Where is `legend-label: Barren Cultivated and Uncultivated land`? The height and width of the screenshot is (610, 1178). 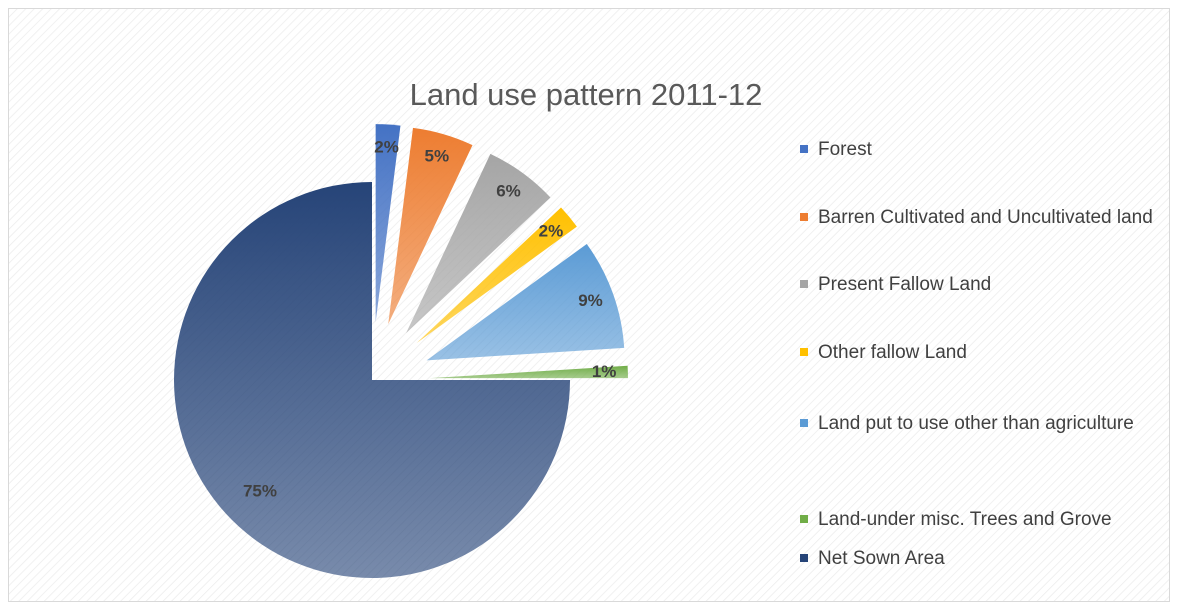
legend-label: Barren Cultivated and Uncultivated land is located at coordinates (985, 217).